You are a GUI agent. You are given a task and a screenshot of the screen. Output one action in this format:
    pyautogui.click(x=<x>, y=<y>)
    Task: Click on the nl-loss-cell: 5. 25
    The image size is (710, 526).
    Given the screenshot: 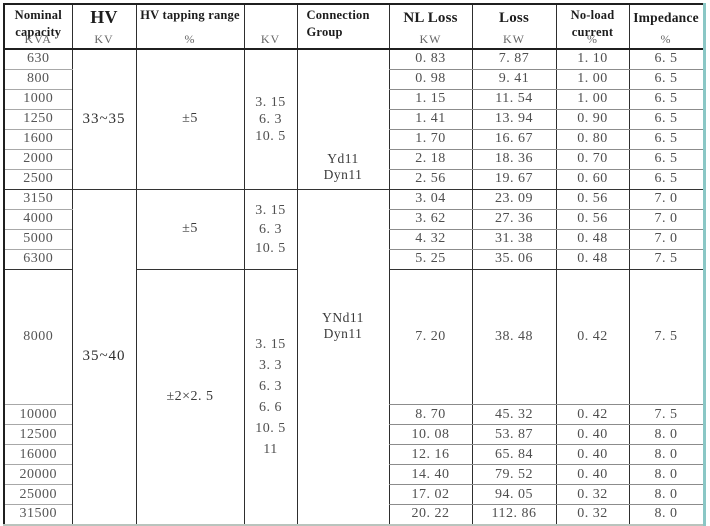 What is the action you would take?
    pyautogui.click(x=430, y=259)
    